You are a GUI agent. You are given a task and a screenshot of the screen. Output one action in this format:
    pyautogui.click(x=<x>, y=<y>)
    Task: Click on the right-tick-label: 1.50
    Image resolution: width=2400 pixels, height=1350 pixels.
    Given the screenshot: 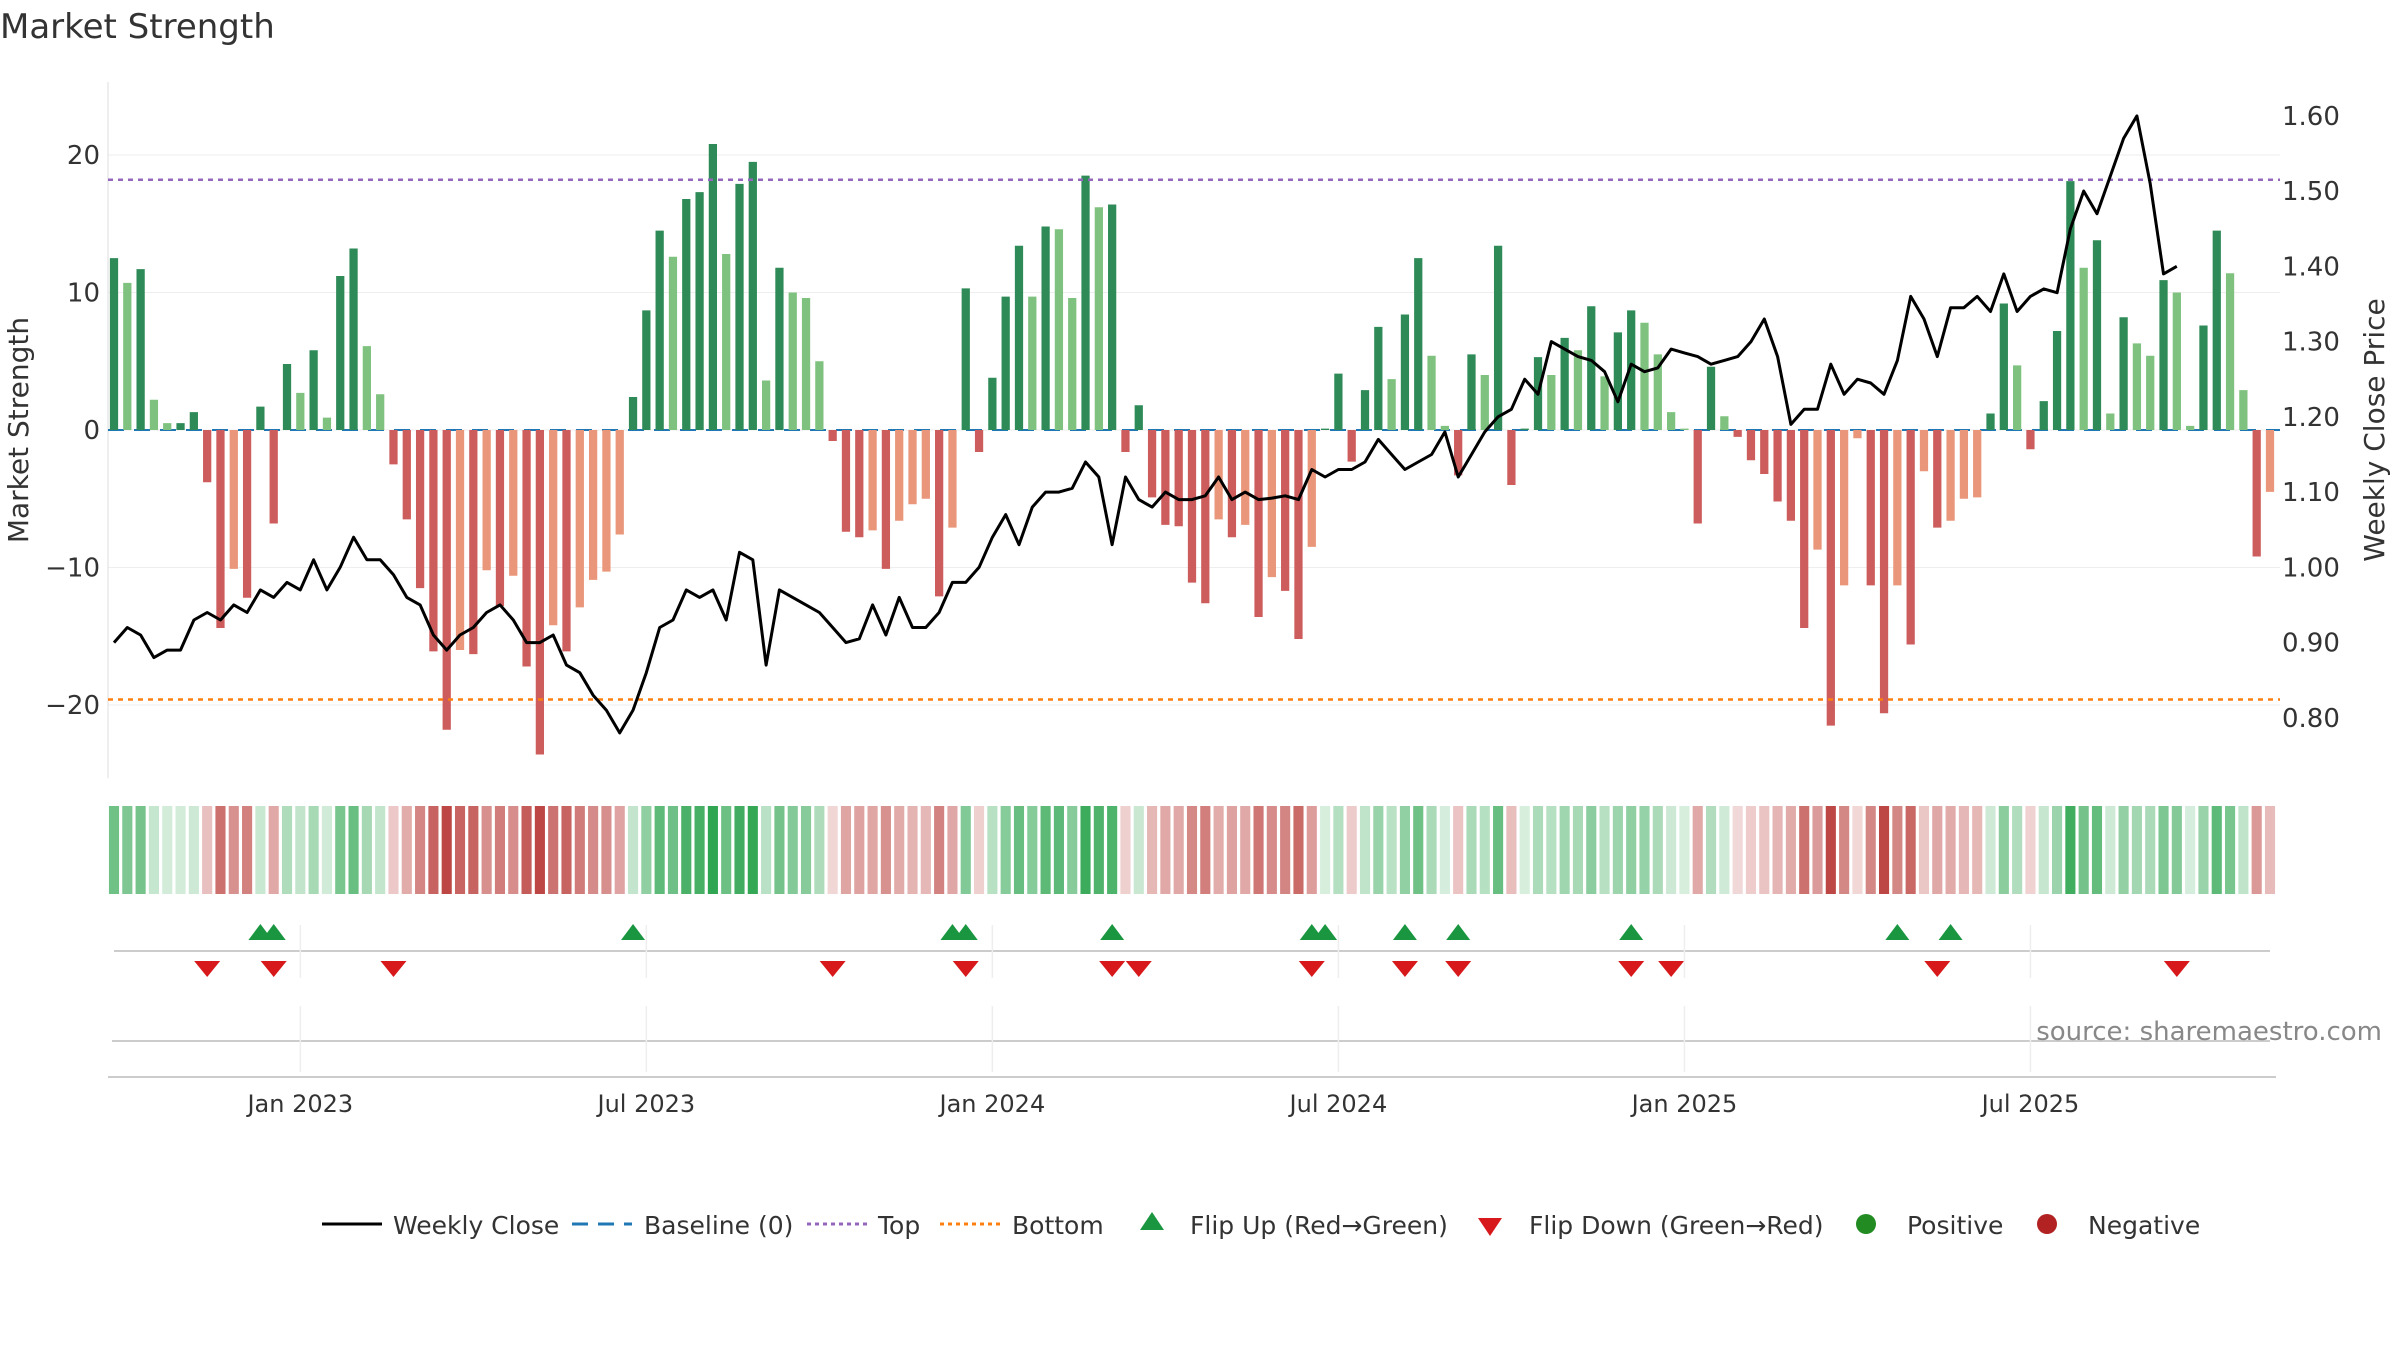 What is the action you would take?
    pyautogui.click(x=2311, y=192)
    